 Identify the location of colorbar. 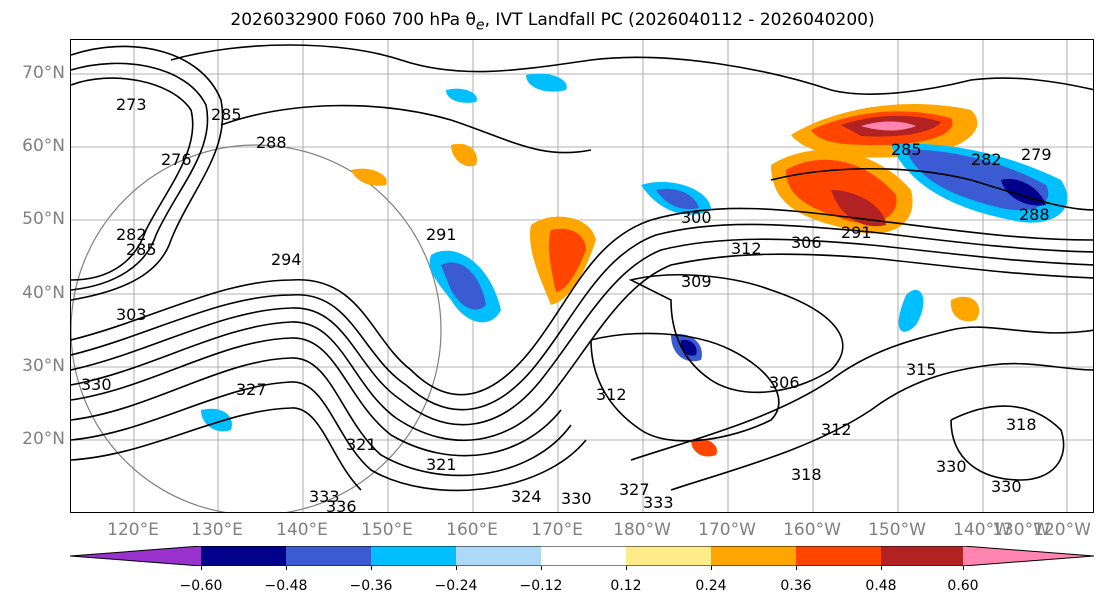
(582, 556).